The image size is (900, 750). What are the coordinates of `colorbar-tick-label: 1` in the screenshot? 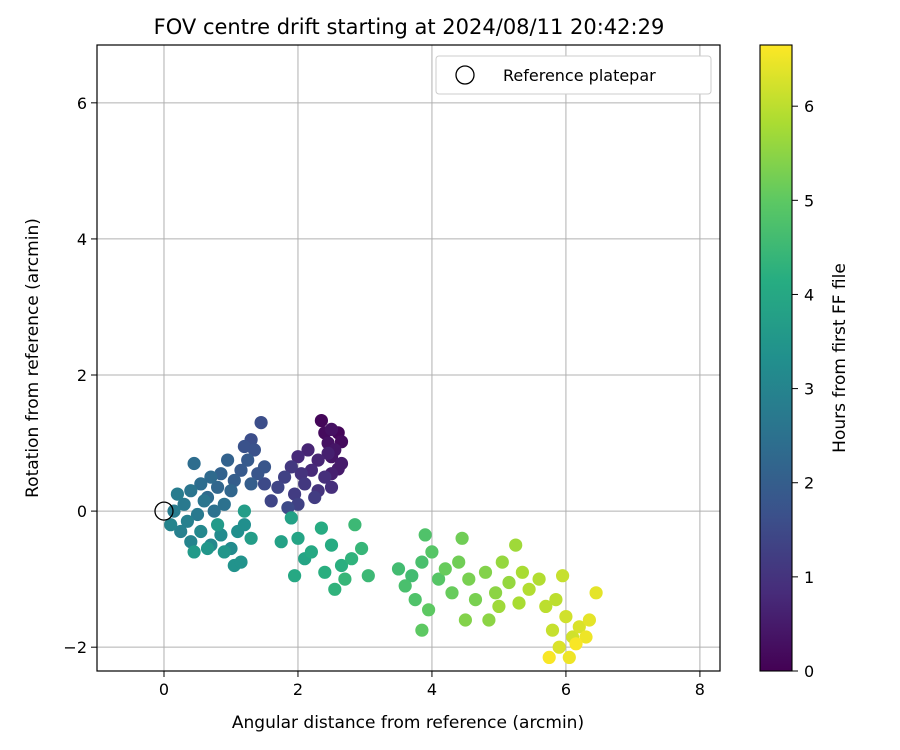 It's located at (809, 577).